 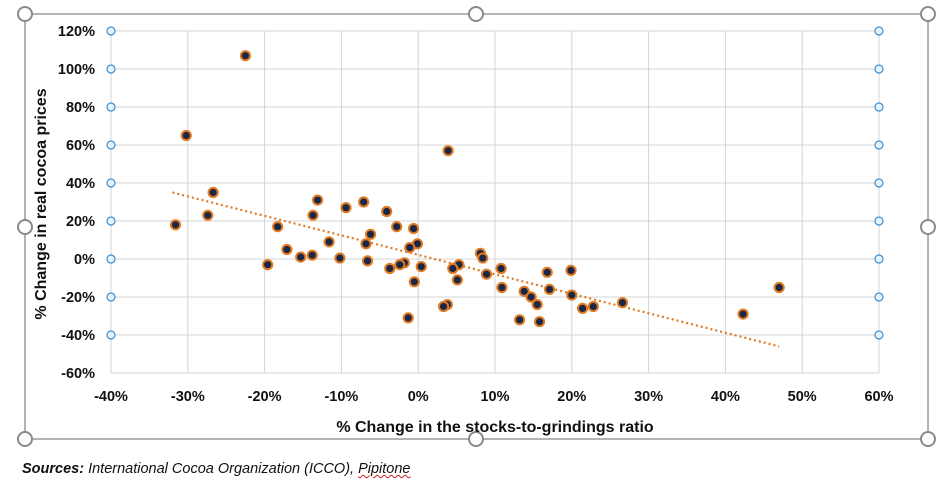 I want to click on x-tick-label: 20%, so click(x=571, y=397).